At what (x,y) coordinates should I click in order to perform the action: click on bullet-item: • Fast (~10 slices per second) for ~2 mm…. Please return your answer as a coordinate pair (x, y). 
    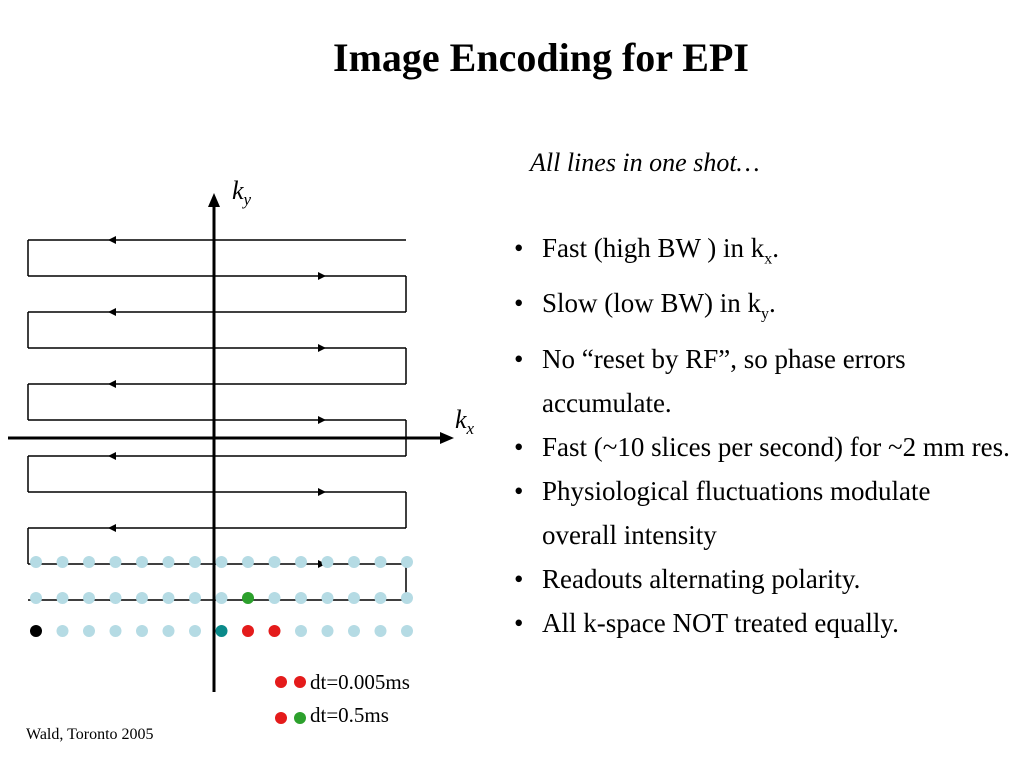
    Looking at the image, I should click on (763, 447).